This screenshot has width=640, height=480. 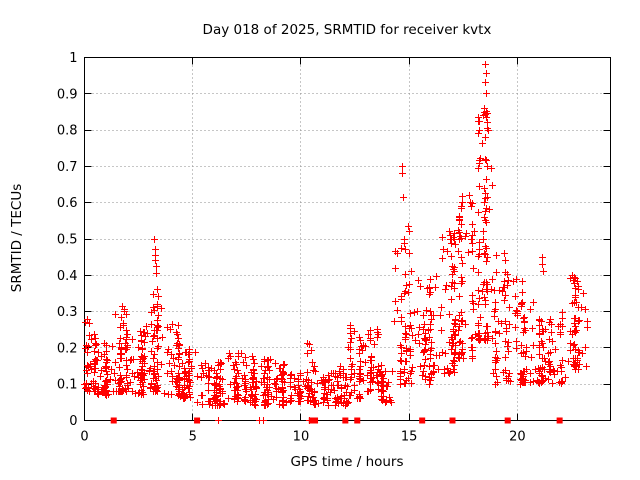 What do you see at coordinates (193, 437) in the screenshot?
I see `x-tick-label: 5` at bounding box center [193, 437].